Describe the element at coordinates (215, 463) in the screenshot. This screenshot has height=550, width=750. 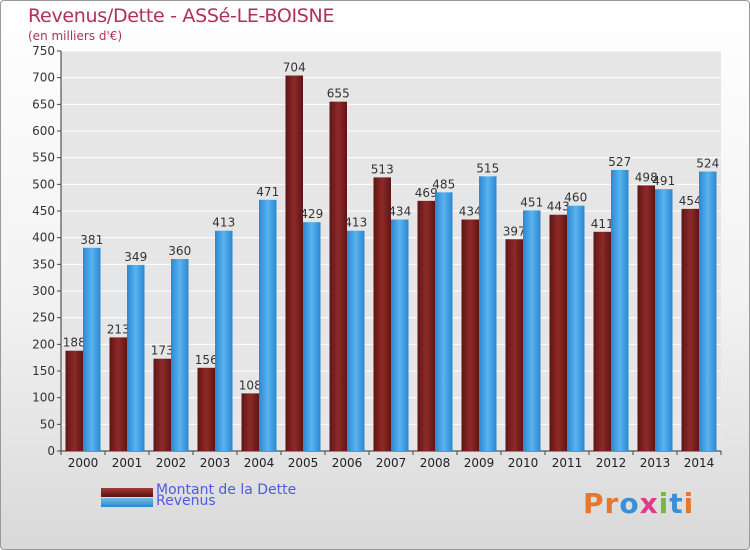
I see `x-tick-label: 2003` at that location.